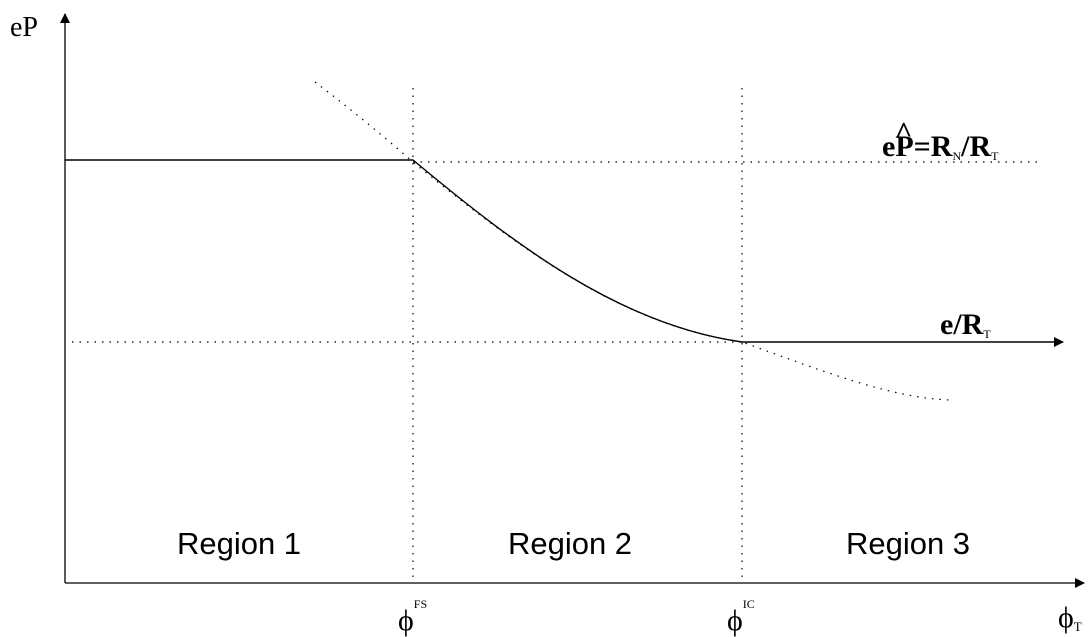 The width and height of the screenshot is (1088, 637). What do you see at coordinates (888, 146) in the screenshot?
I see `upper-label-e: e` at bounding box center [888, 146].